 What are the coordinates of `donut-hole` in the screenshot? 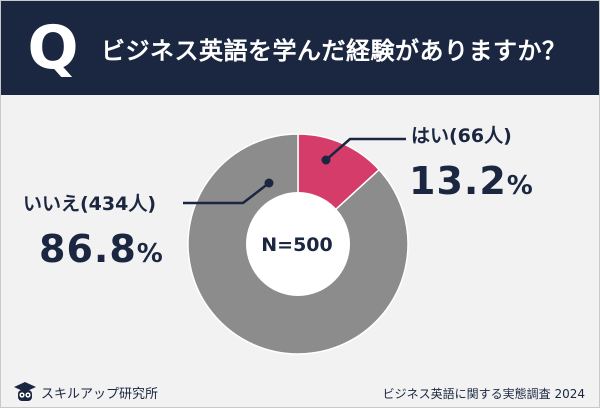 It's located at (298, 244).